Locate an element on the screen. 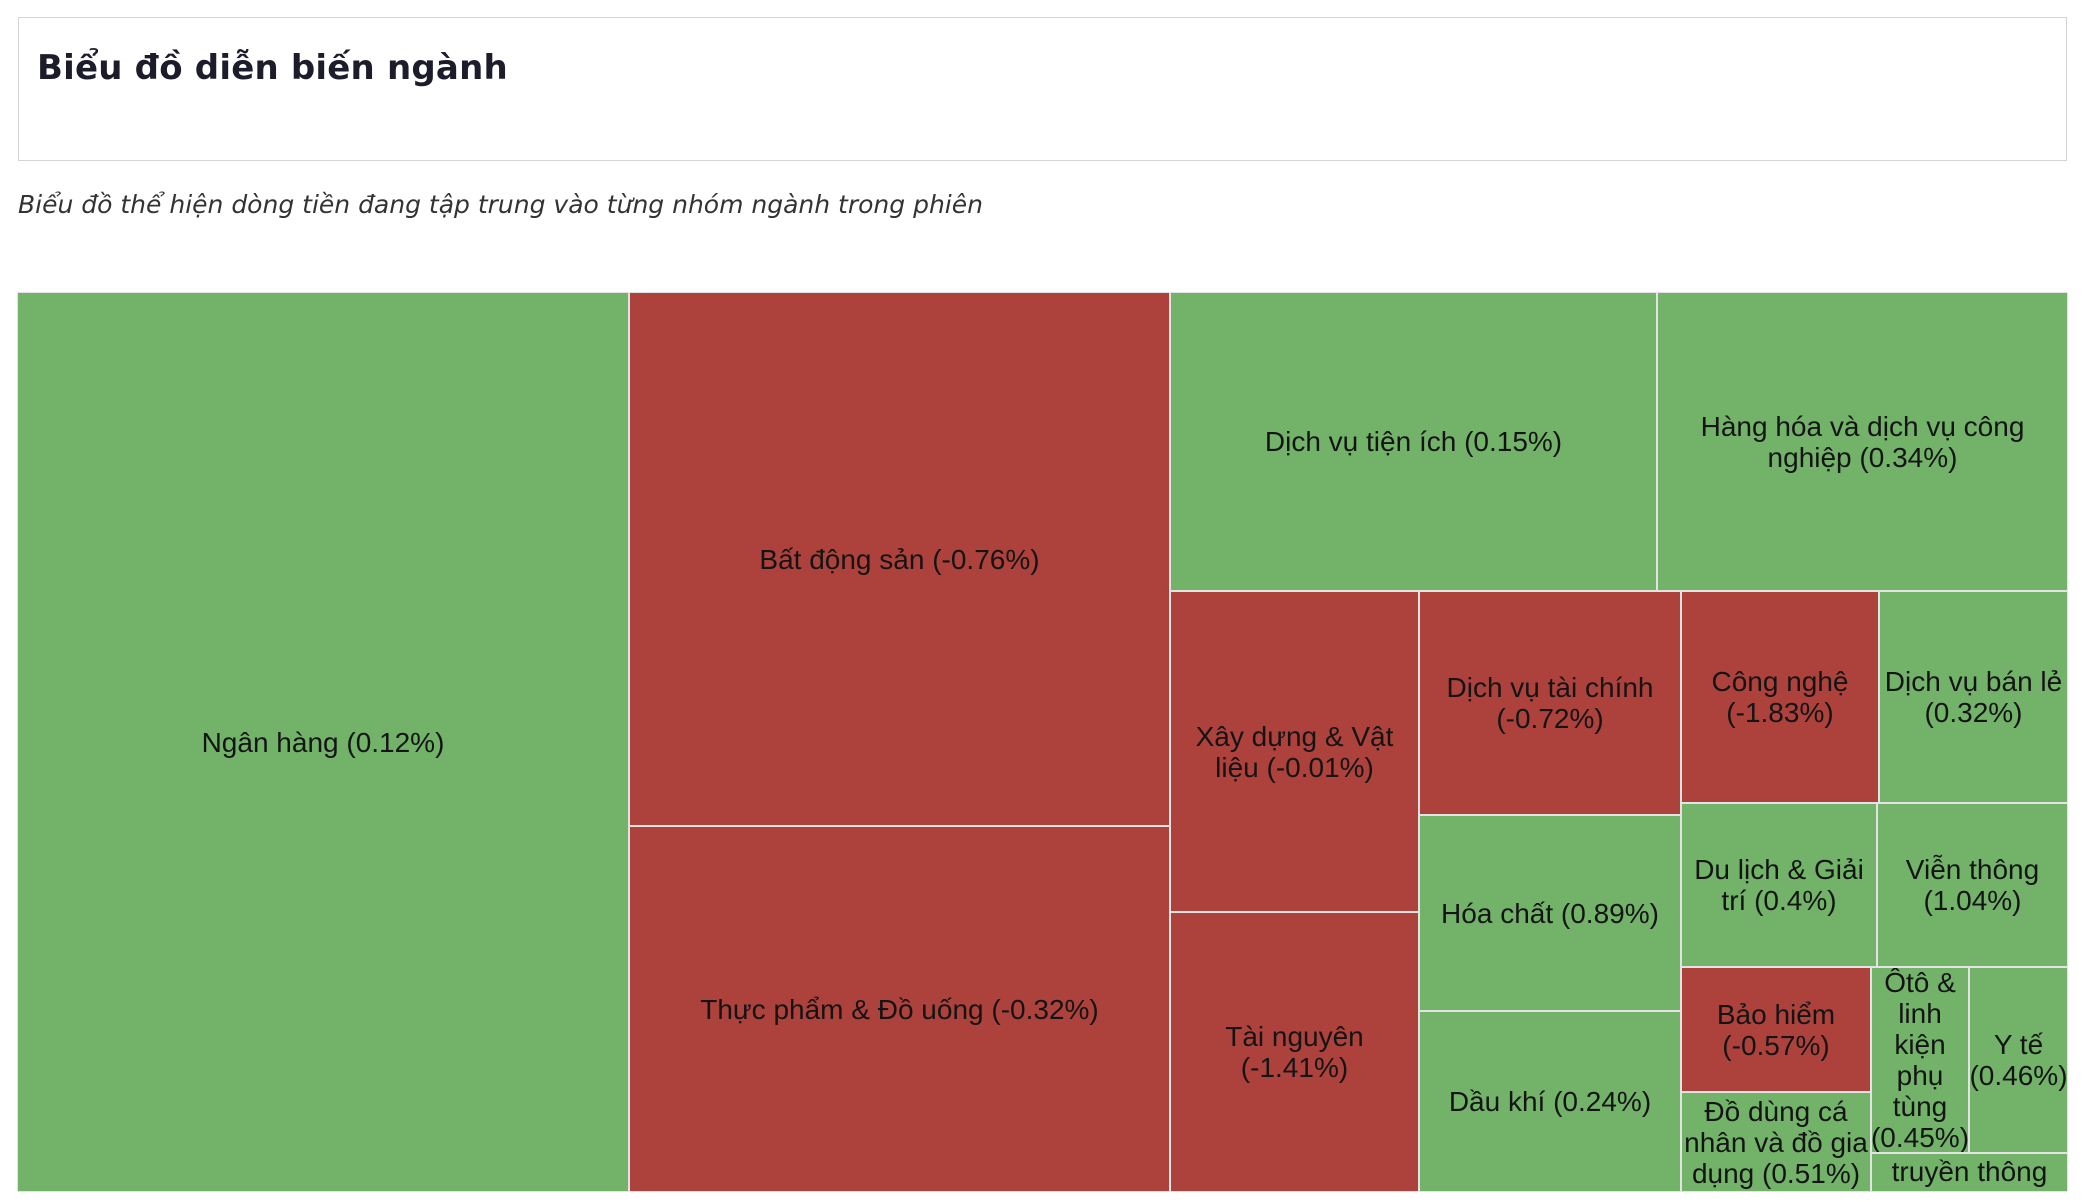 This screenshot has height=1202, width=2086. tile-label: Dịch vụ tài chính (-0.72%) is located at coordinates (1550, 703).